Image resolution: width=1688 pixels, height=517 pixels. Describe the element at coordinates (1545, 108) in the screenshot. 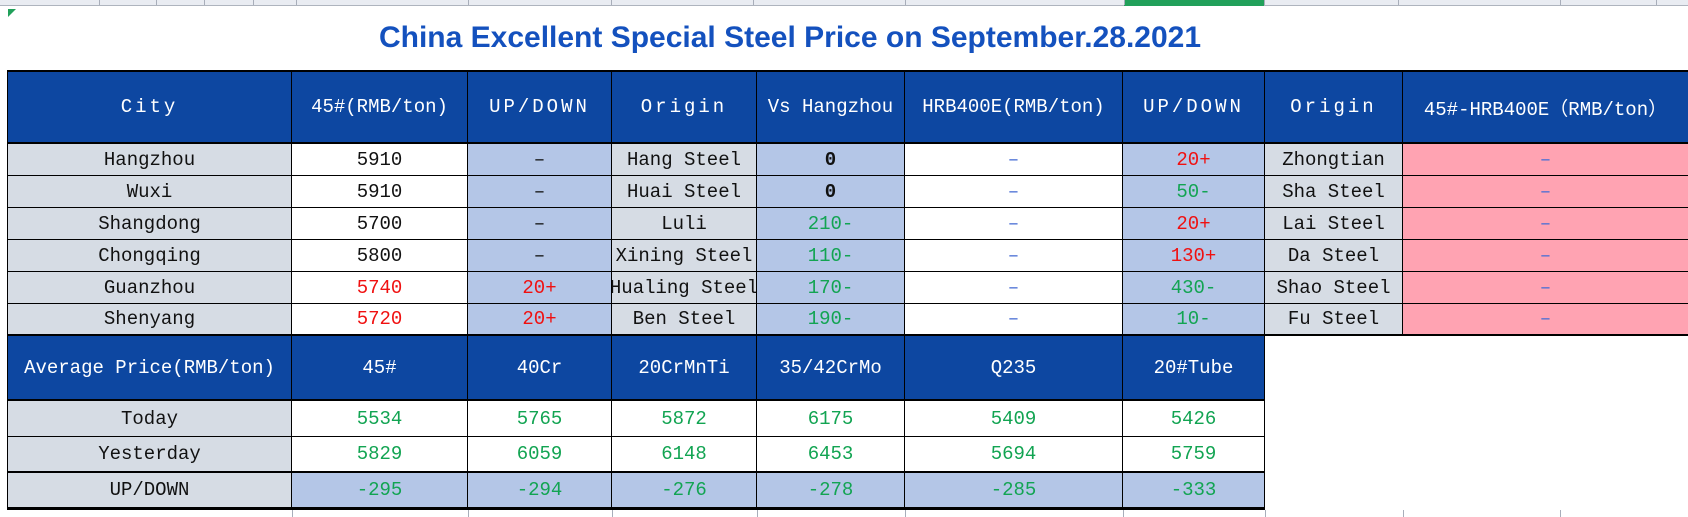

I see `header-diff-45-hrb400e: 45#-HRB400E（RMB/ton）` at that location.